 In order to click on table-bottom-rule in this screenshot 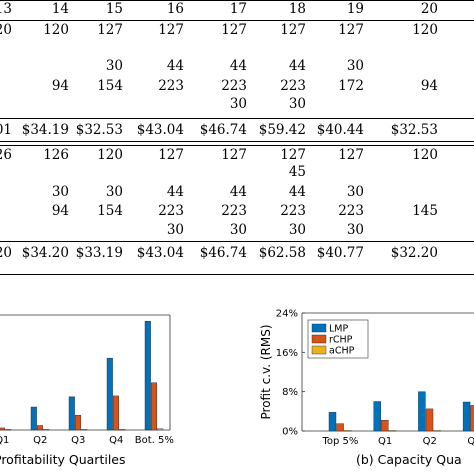, I will do `click(237, 274)`.